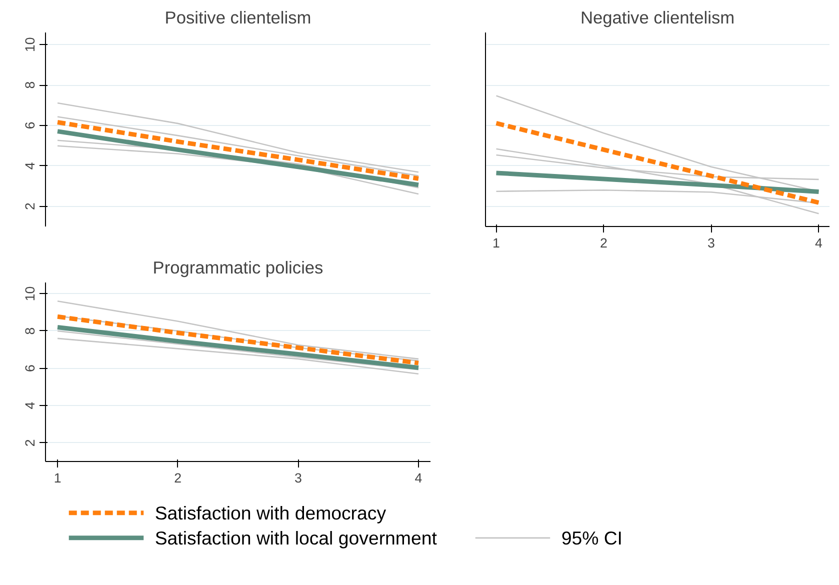 This screenshot has height=585, width=839. Describe the element at coordinates (270, 513) in the screenshot. I see `legend-label: Satisfaction with democracy` at that location.